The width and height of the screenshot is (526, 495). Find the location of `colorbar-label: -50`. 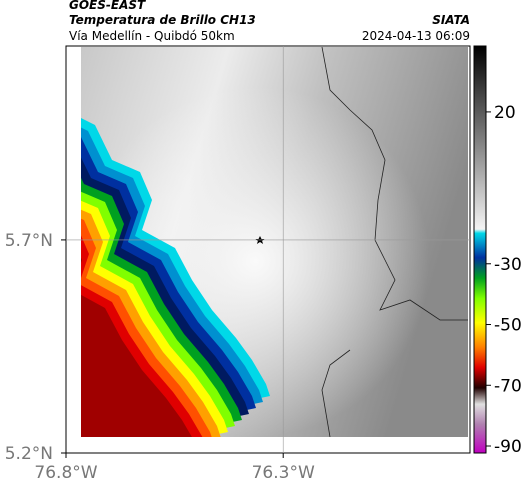

colorbar-label: -50 is located at coordinates (508, 326).